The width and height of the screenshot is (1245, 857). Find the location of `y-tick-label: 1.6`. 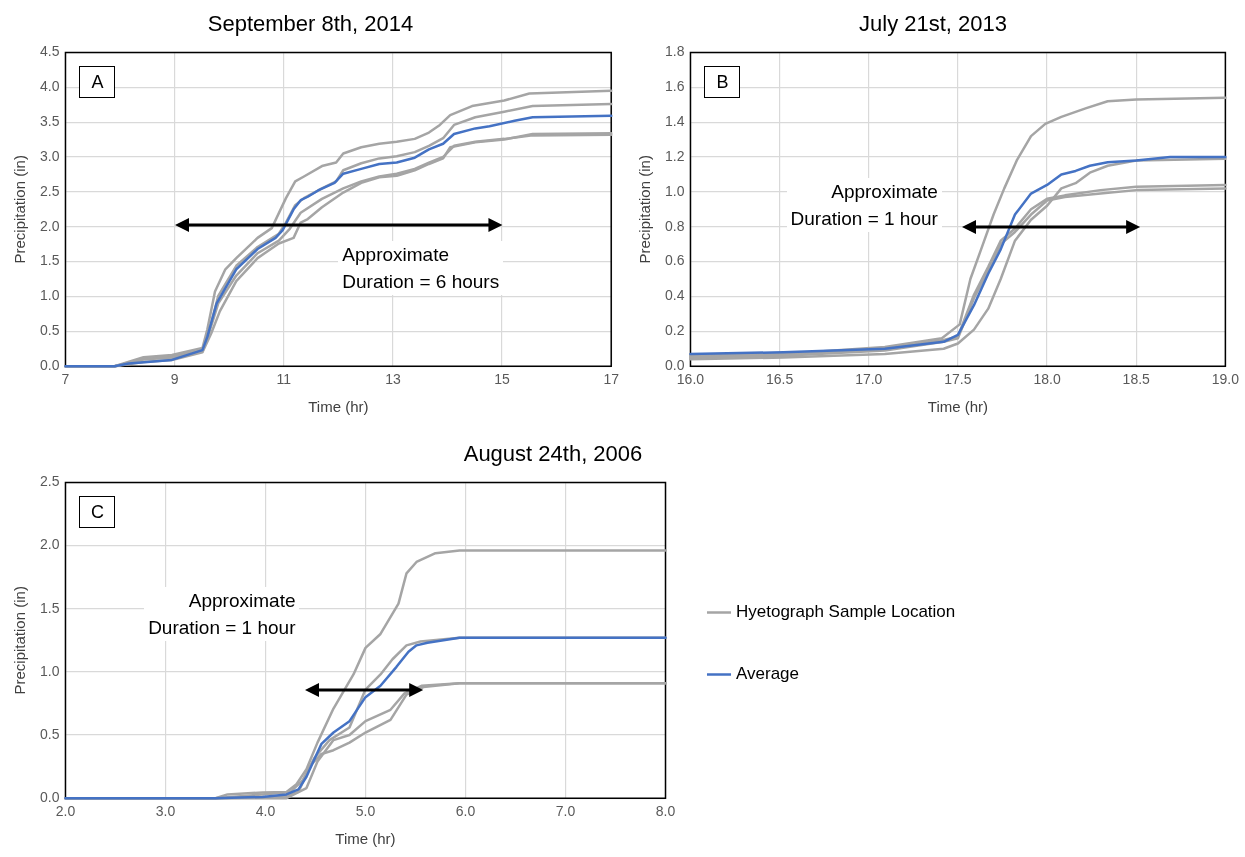

y-tick-label: 1.6 is located at coordinates (674, 86).